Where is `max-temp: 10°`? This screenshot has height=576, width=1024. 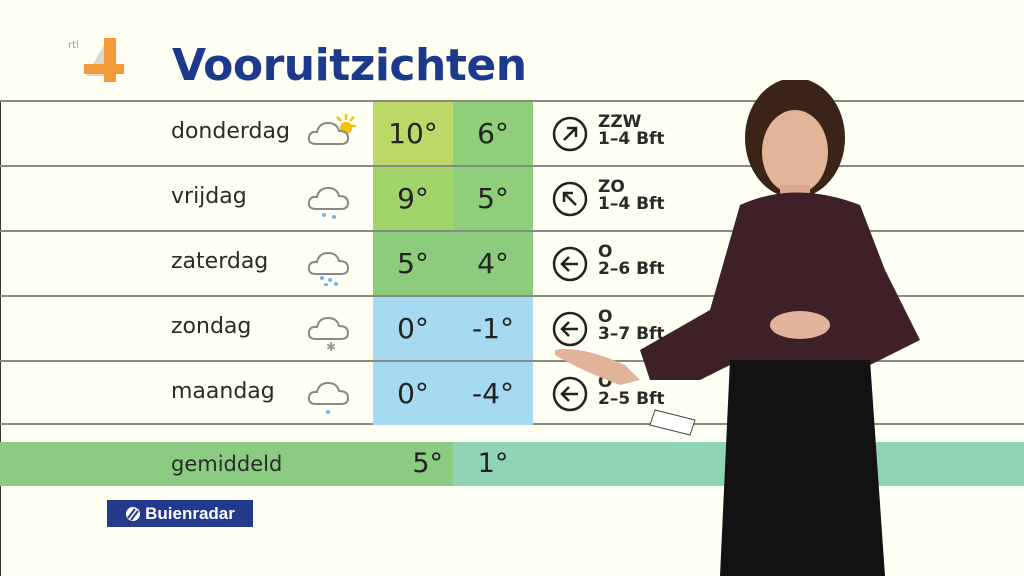 max-temp: 10° is located at coordinates (413, 133).